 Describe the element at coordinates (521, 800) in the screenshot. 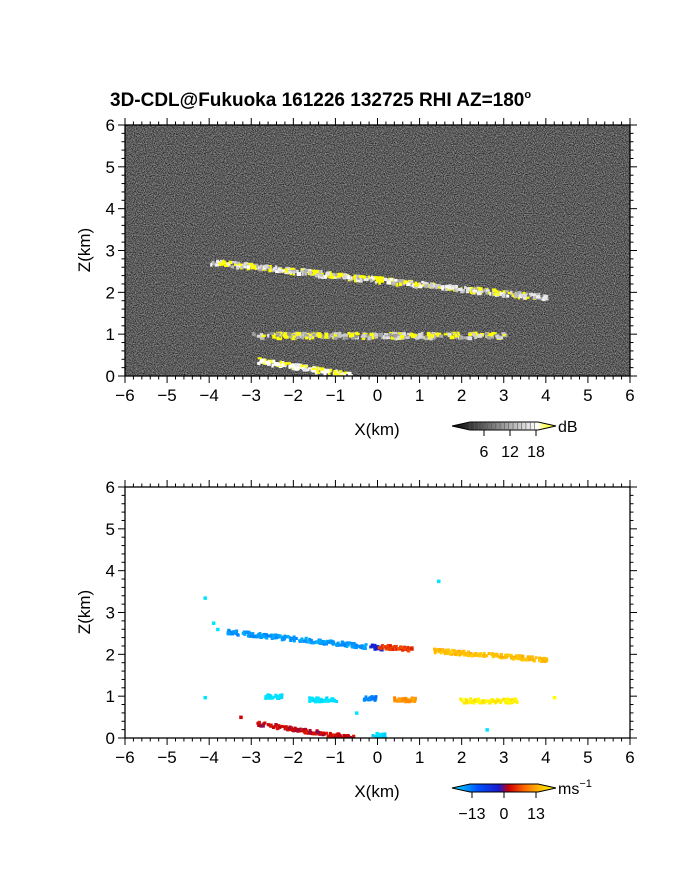

I see `velocity-colorbar: ms−1 −13 0 13` at that location.